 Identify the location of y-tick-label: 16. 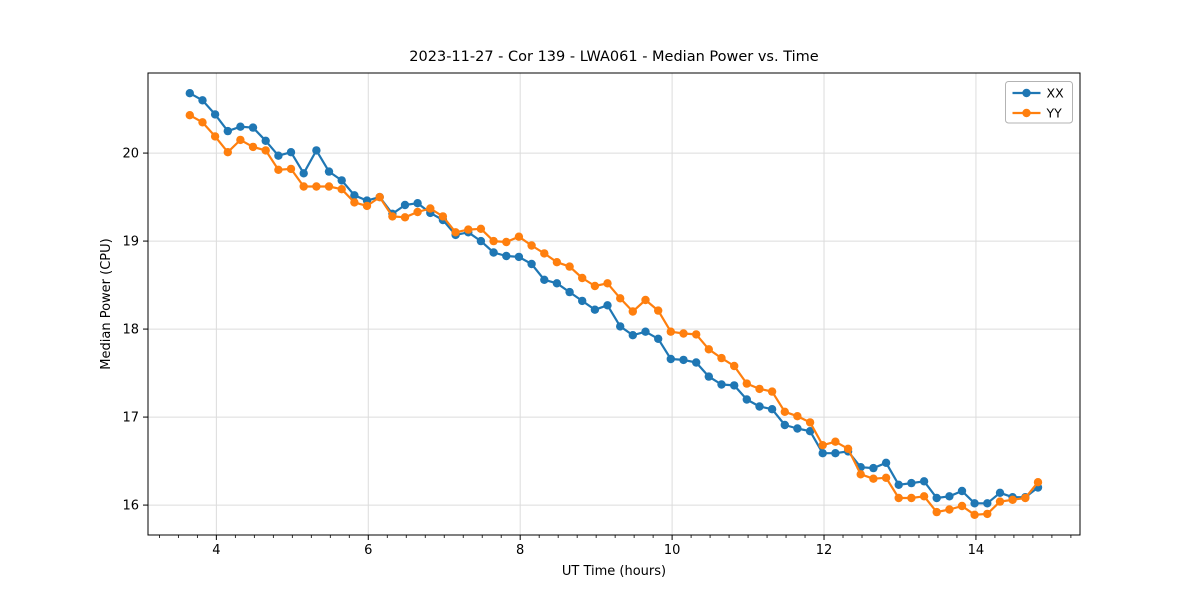
(130, 506).